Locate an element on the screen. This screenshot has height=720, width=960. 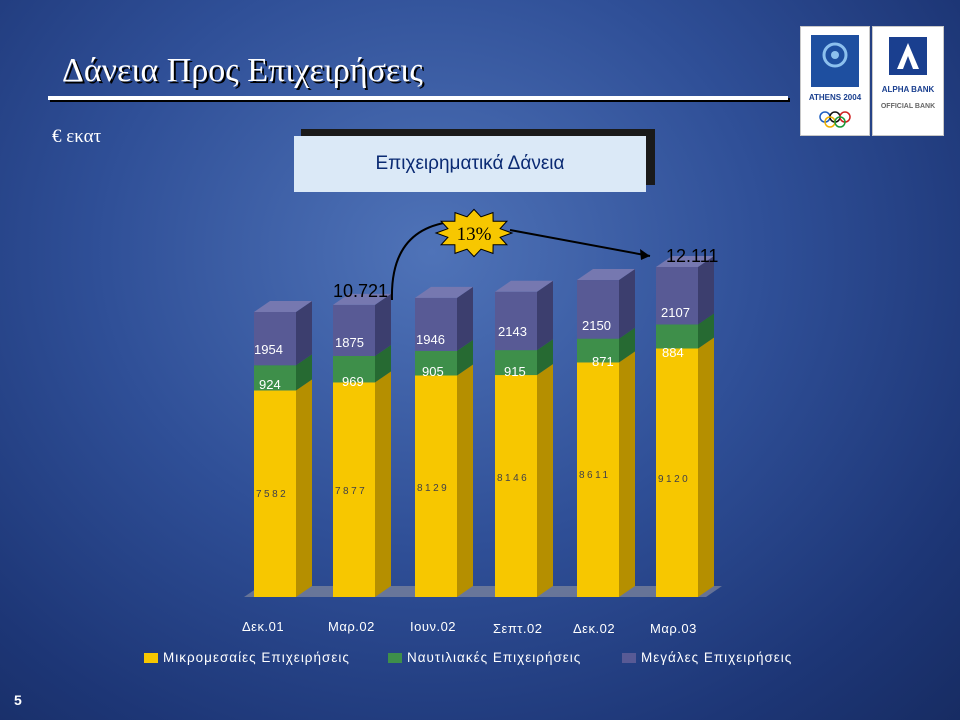
data-label-large: 1946 is located at coordinates (430, 339).